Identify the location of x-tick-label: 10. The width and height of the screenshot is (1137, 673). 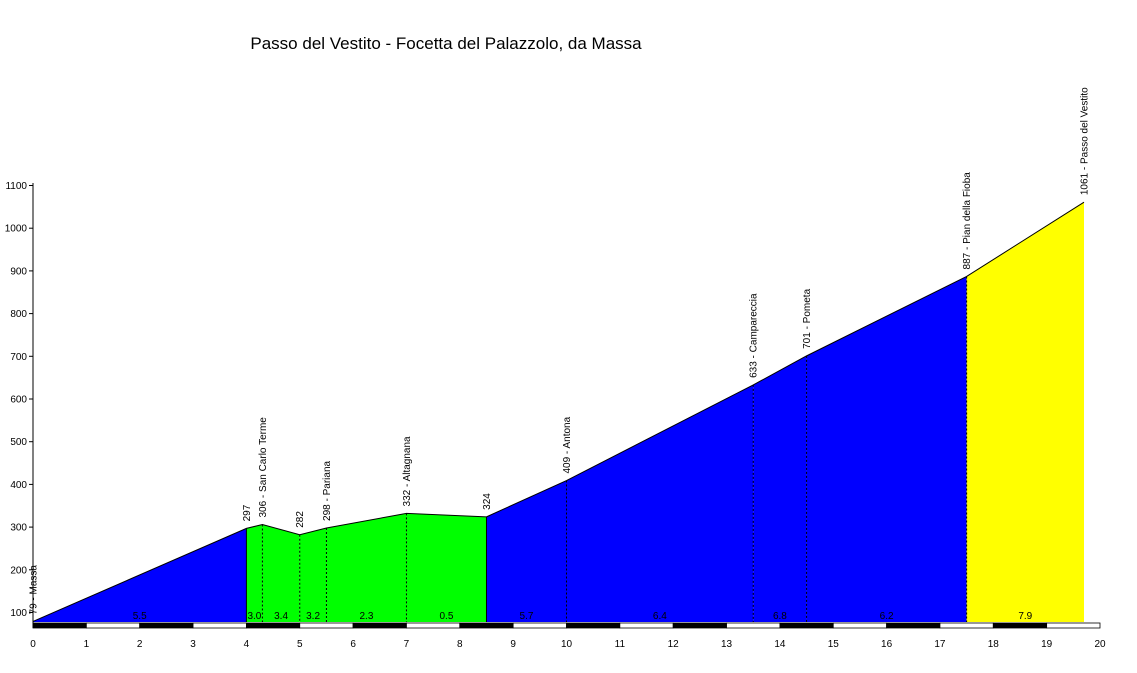
(567, 644).